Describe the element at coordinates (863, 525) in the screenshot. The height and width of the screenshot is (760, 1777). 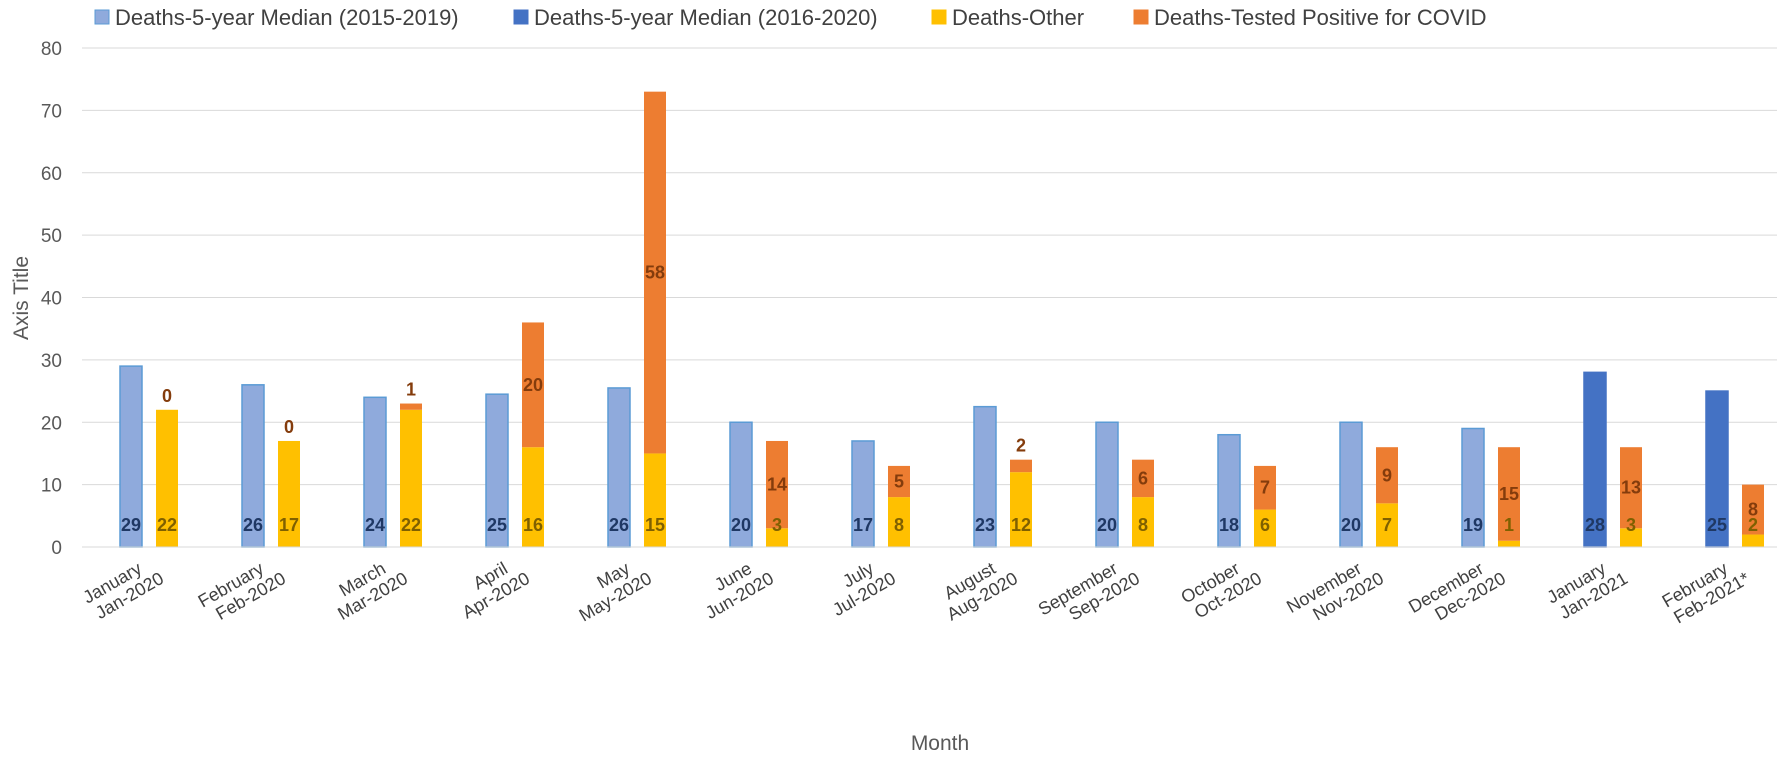
I see `median-value-label: 17` at that location.